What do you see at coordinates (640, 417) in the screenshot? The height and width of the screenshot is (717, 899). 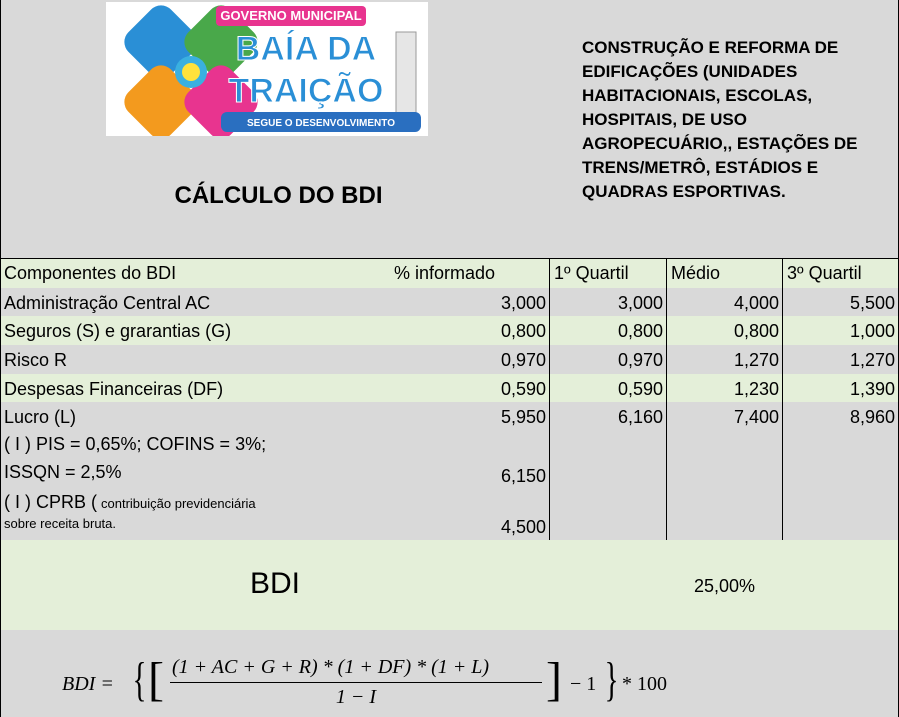 I see `cell-value: 6,160` at bounding box center [640, 417].